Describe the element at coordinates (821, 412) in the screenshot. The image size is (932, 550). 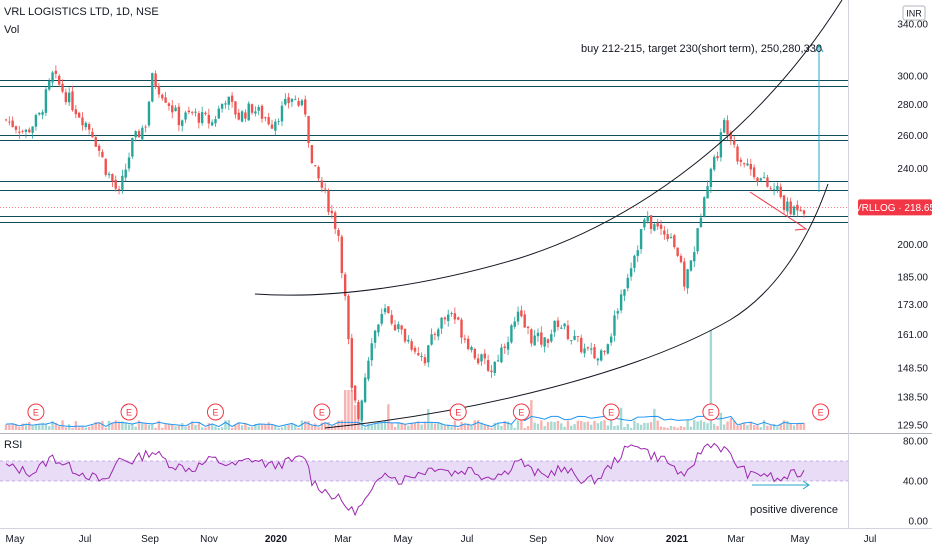
I see `earnings-marker-8: E` at that location.